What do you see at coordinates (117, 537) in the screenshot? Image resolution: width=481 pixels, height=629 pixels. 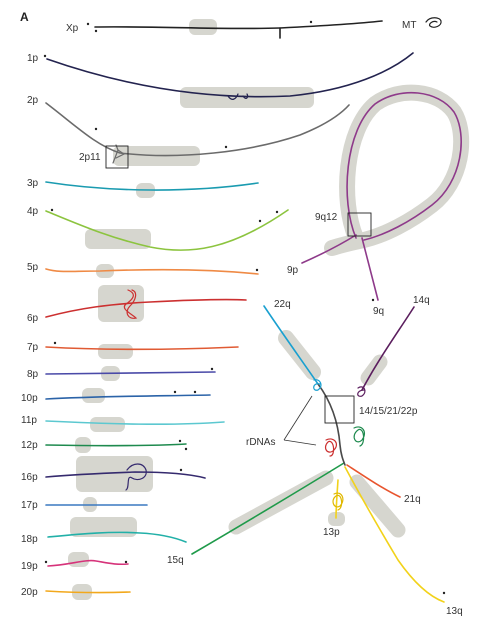 I see `chromosome-18p` at bounding box center [117, 537].